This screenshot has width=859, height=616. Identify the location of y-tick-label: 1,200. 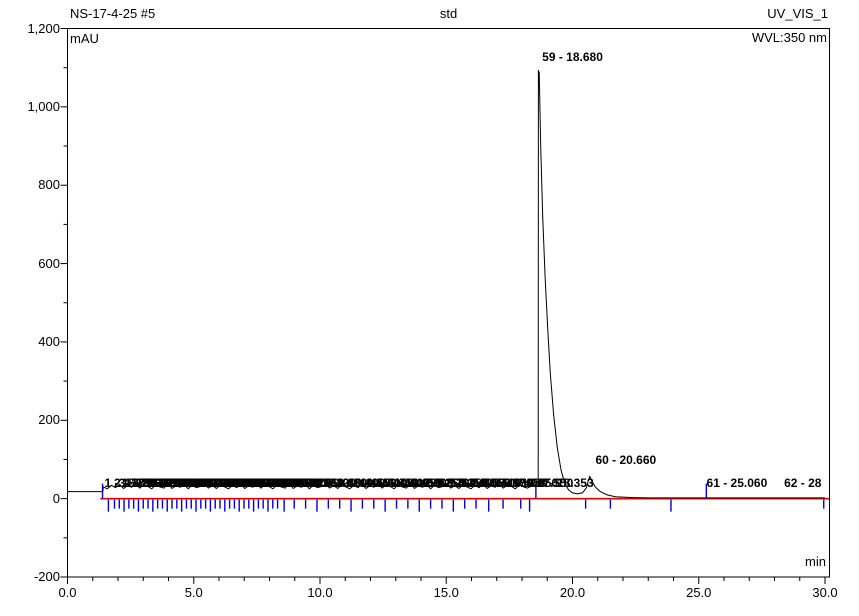
(43, 28).